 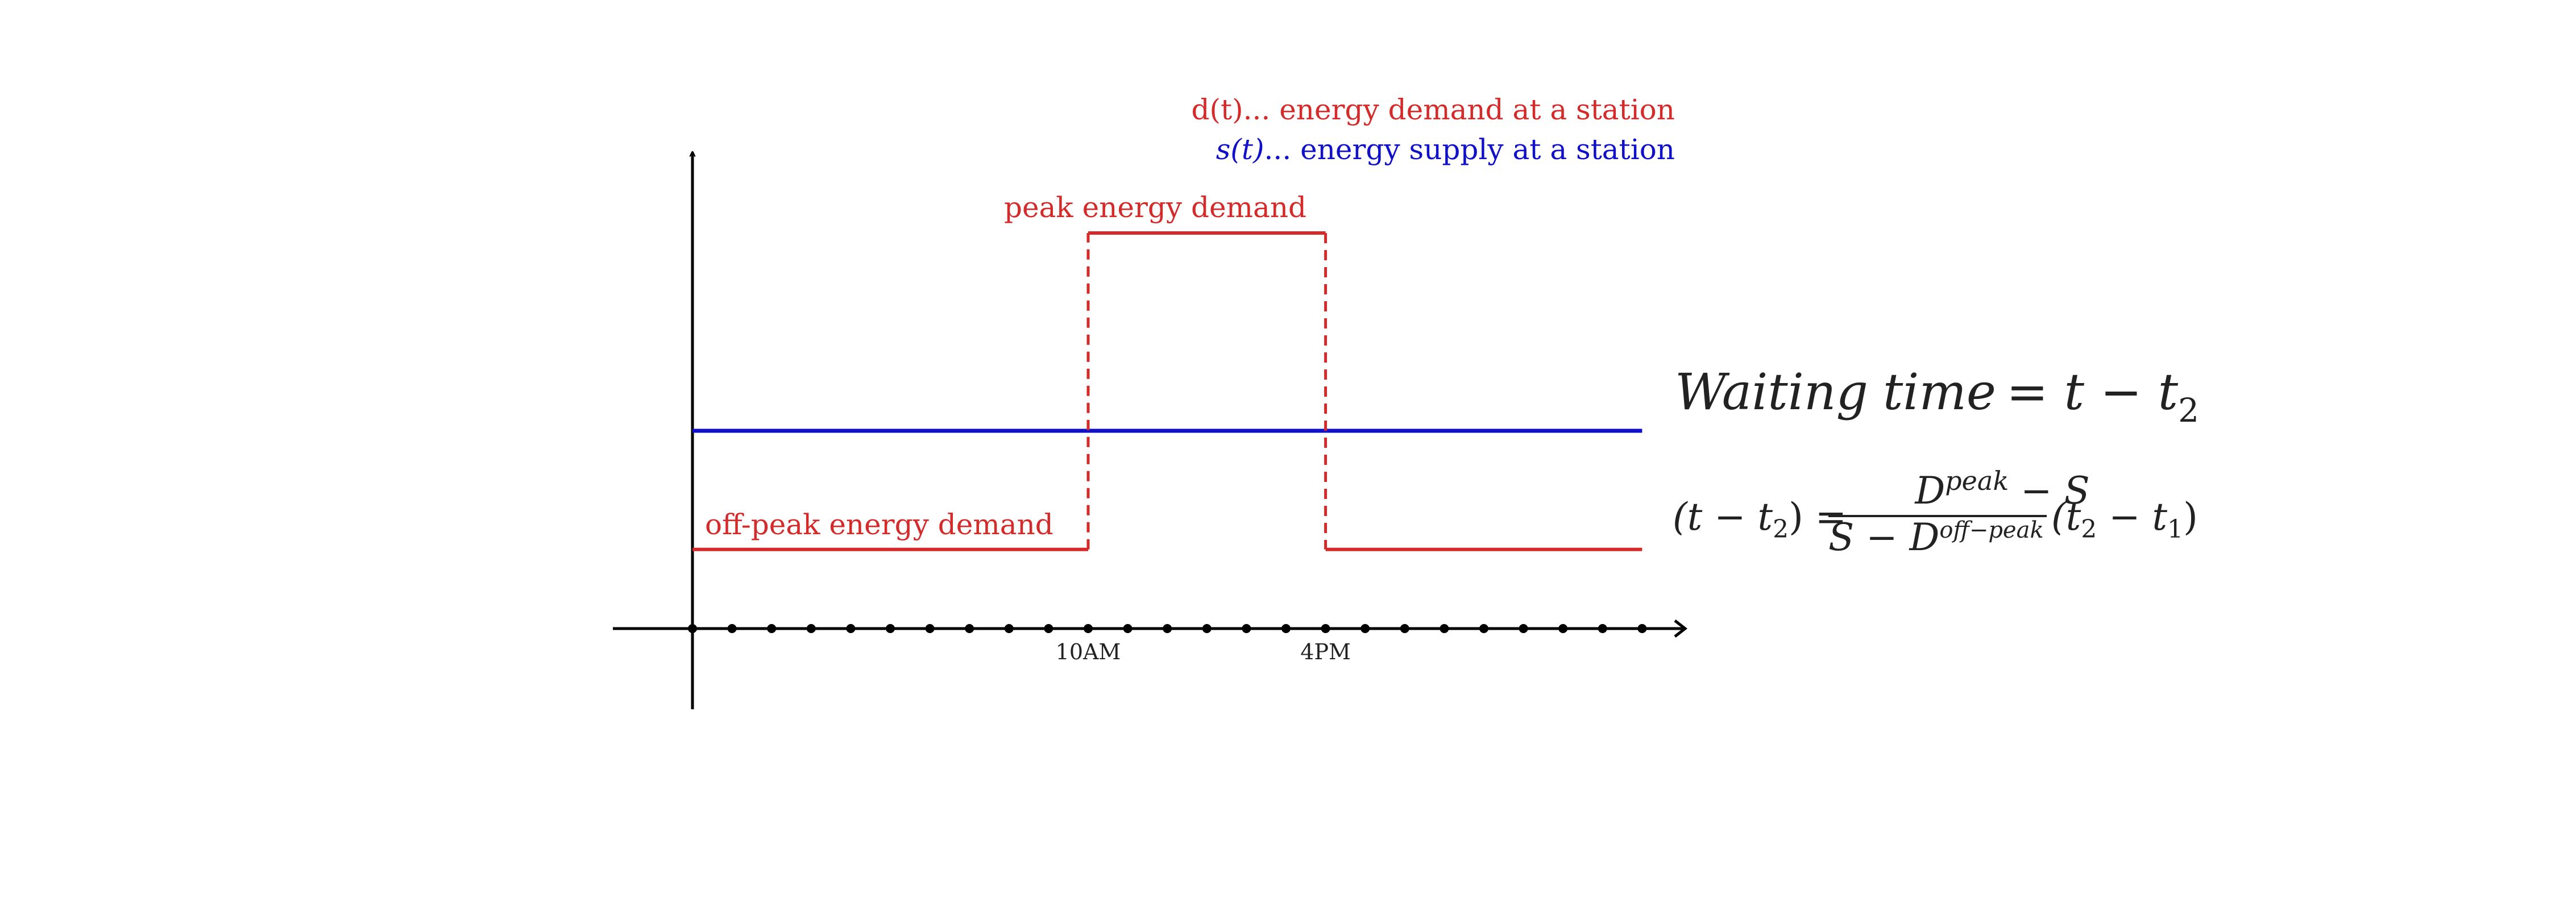 What do you see at coordinates (1760, 519) in the screenshot?
I see `formula-lhs: (t − t2) =` at bounding box center [1760, 519].